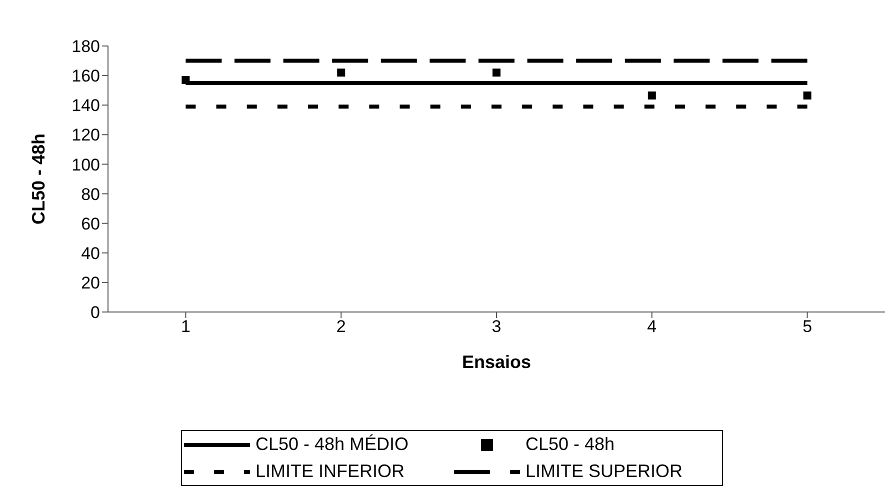 The height and width of the screenshot is (498, 885). What do you see at coordinates (652, 326) in the screenshot?
I see `x-tick-label: 4` at bounding box center [652, 326].